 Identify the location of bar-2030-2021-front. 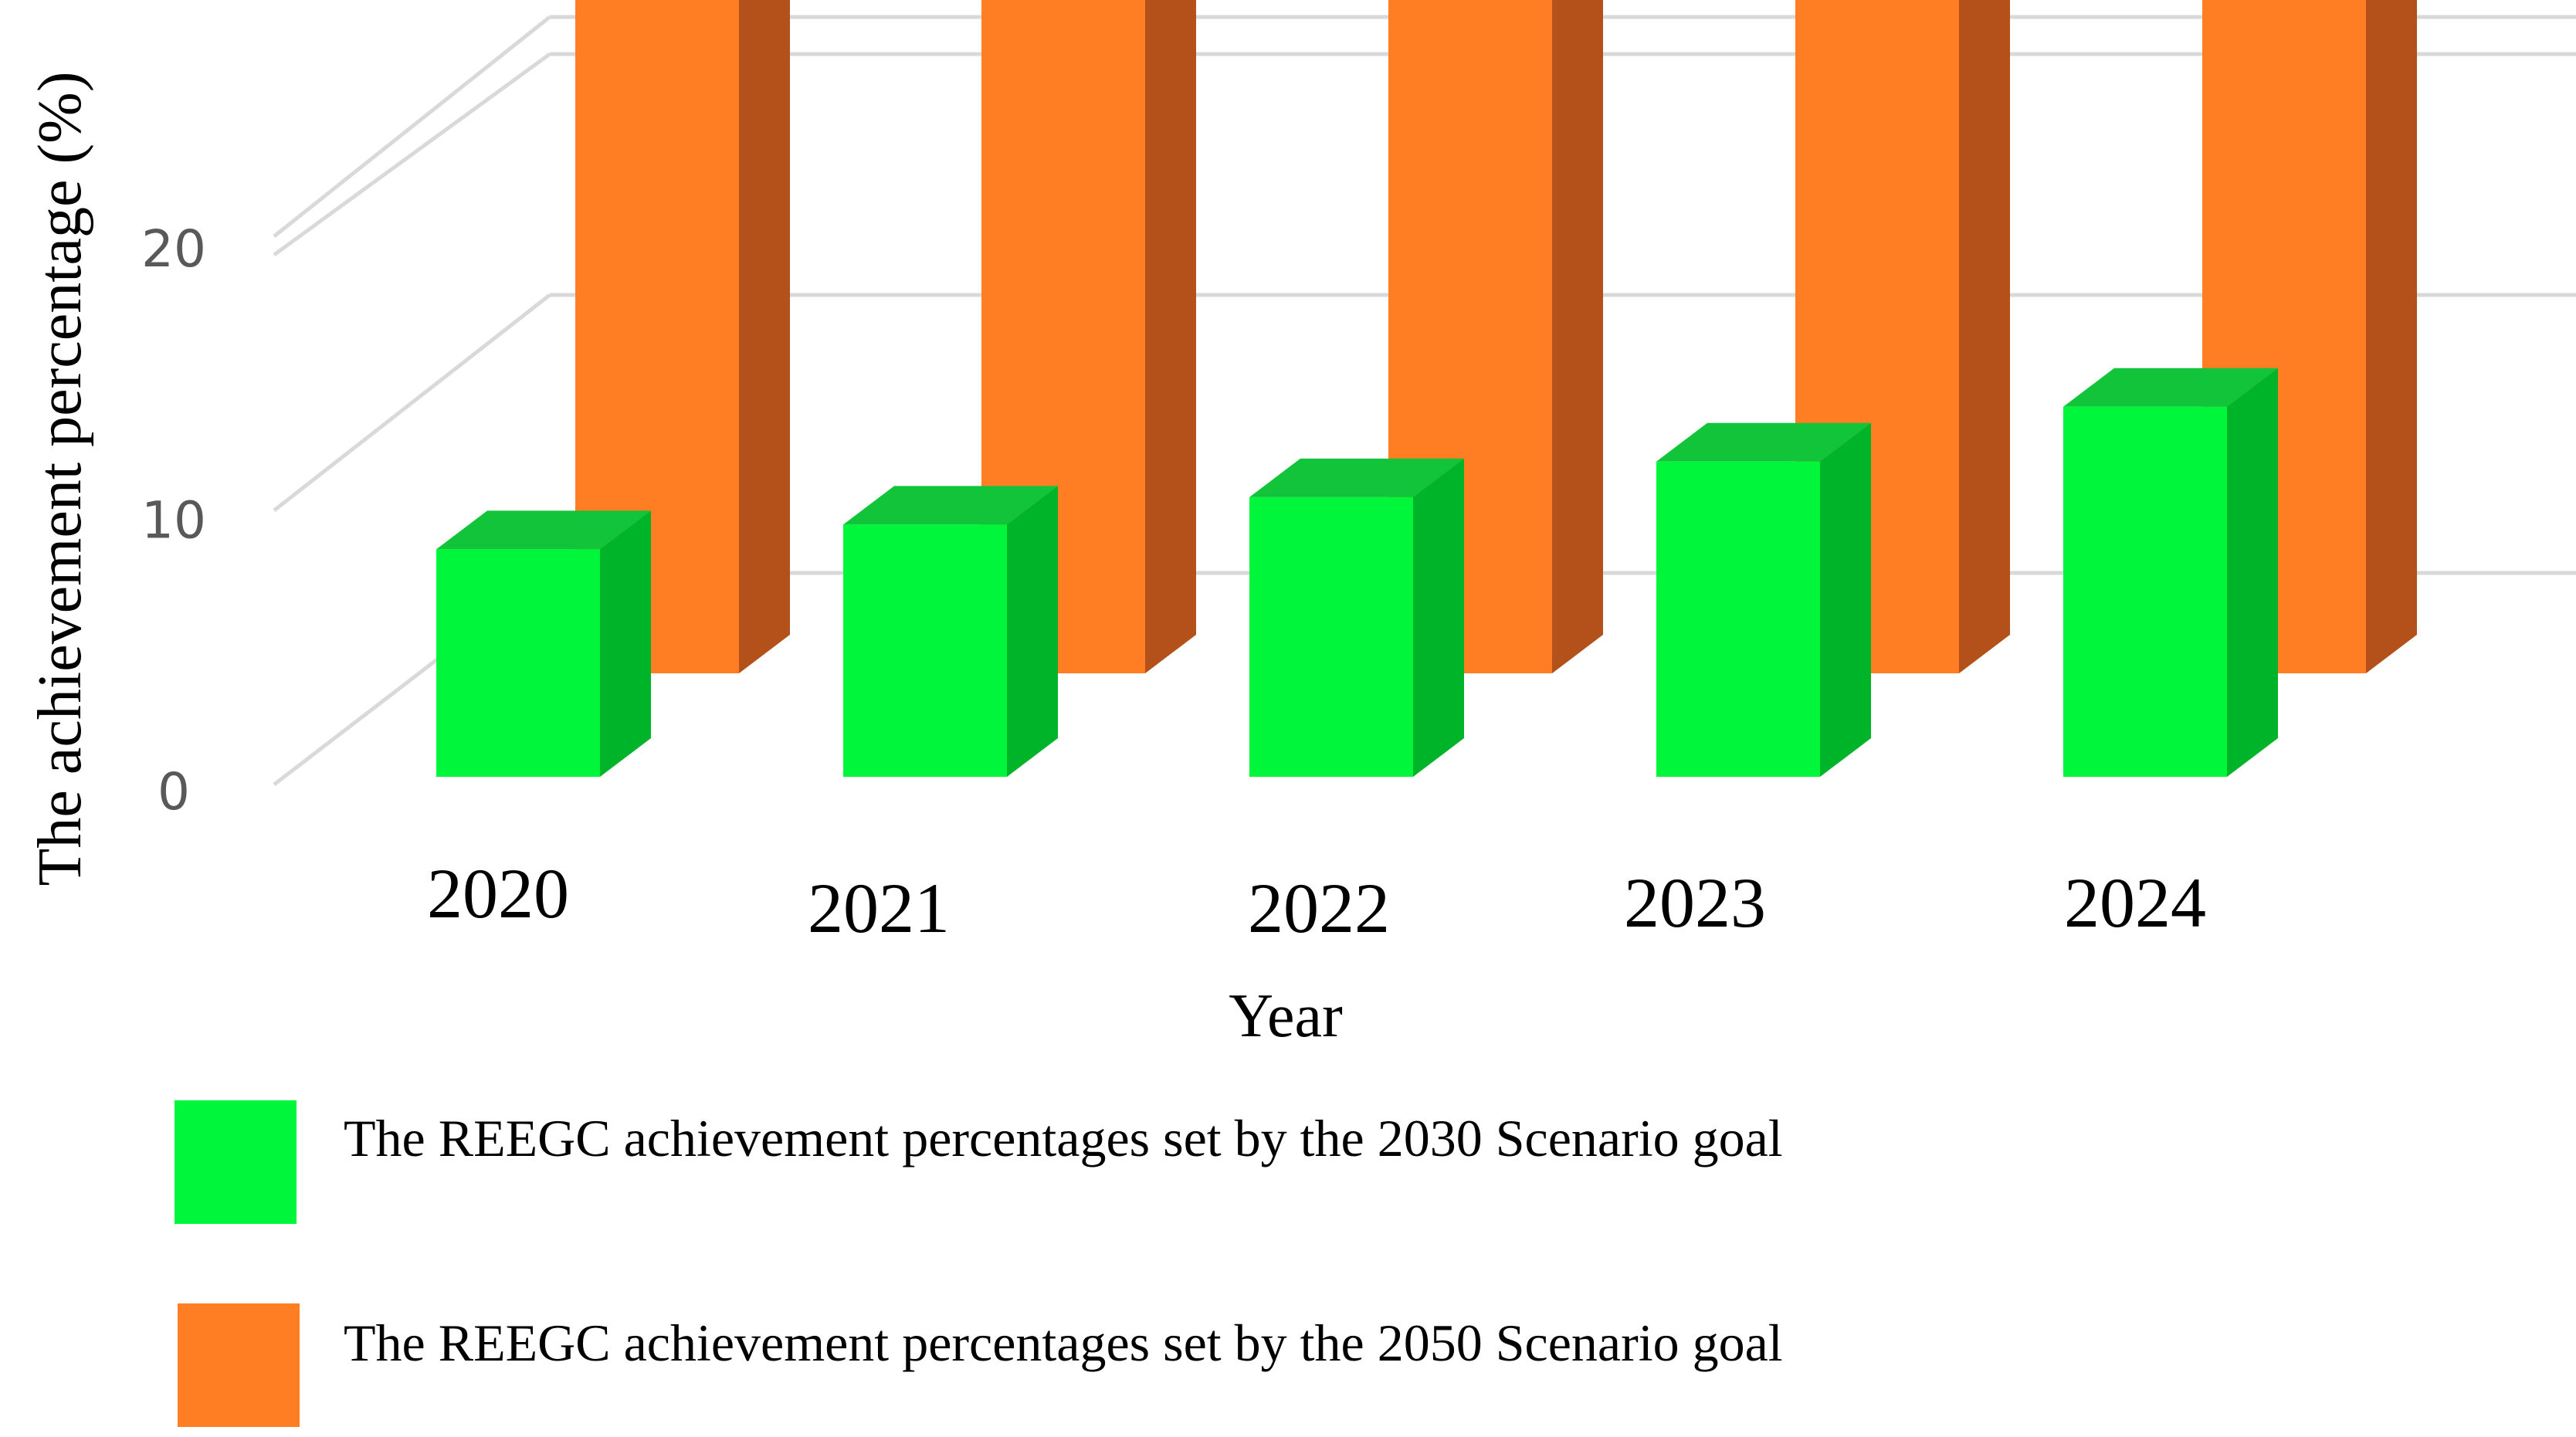
(925, 650).